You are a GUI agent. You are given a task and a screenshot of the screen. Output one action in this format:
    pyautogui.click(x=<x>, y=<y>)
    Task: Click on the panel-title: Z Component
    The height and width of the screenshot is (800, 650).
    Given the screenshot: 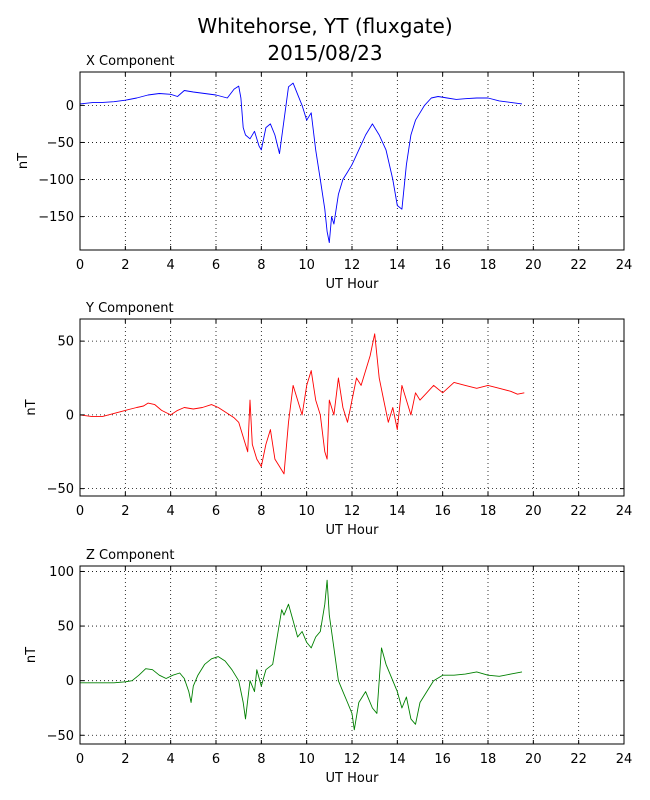 What is the action you would take?
    pyautogui.click(x=130, y=555)
    